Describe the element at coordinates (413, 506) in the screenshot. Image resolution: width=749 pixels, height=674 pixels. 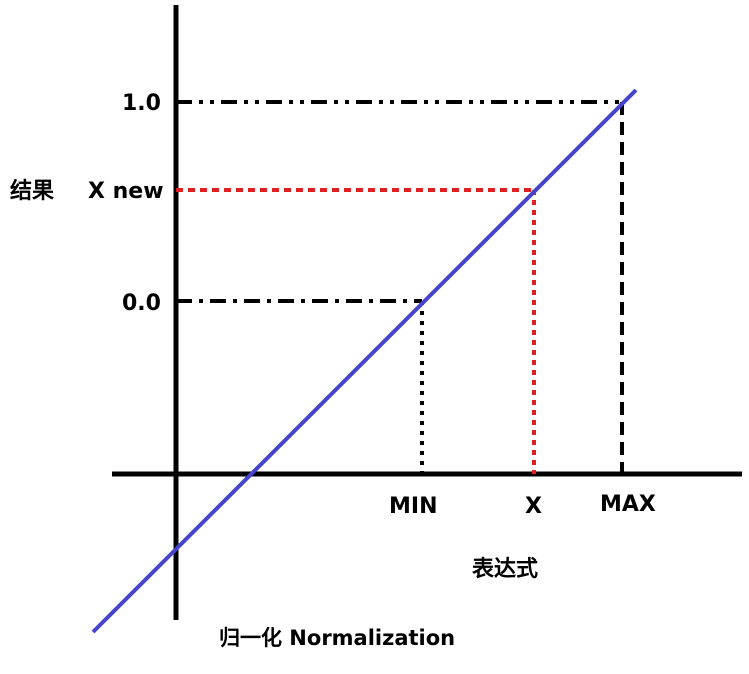
I see `label-min: MIN` at that location.